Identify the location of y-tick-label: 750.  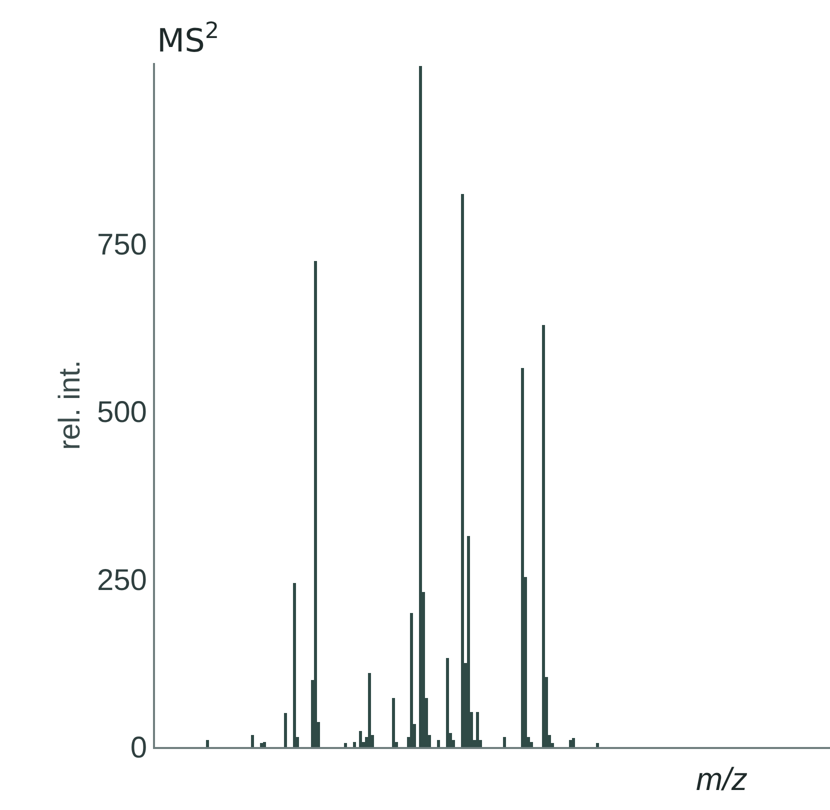
(121, 245).